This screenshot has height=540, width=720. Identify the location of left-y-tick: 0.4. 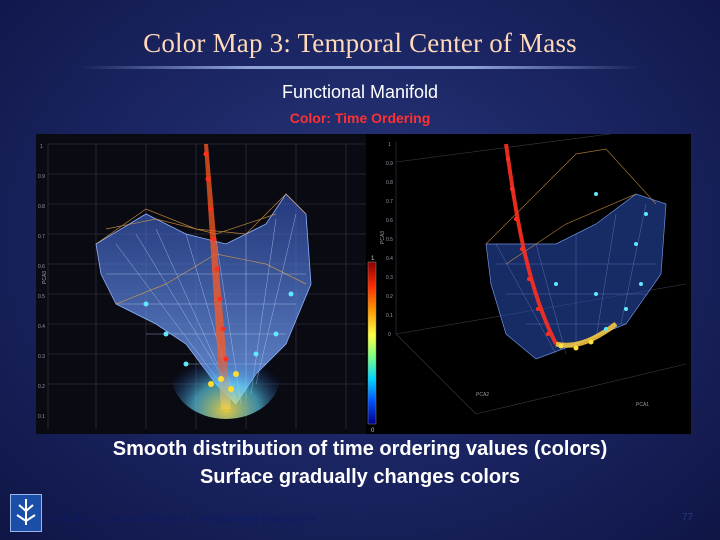
(41, 327).